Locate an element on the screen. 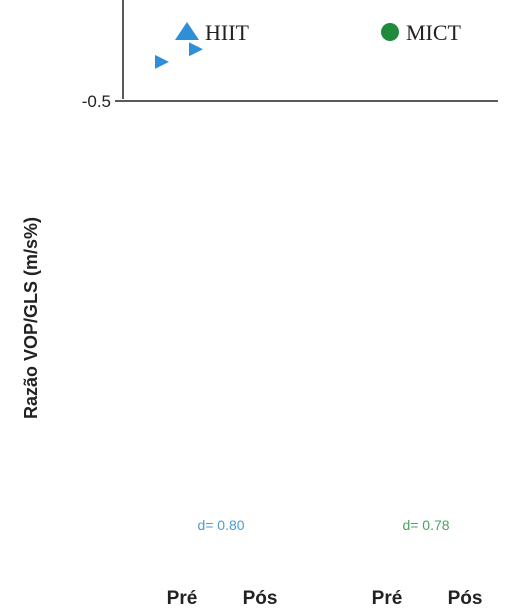 The width and height of the screenshot is (509, 615). legend-marker-hiit is located at coordinates (187, 31).